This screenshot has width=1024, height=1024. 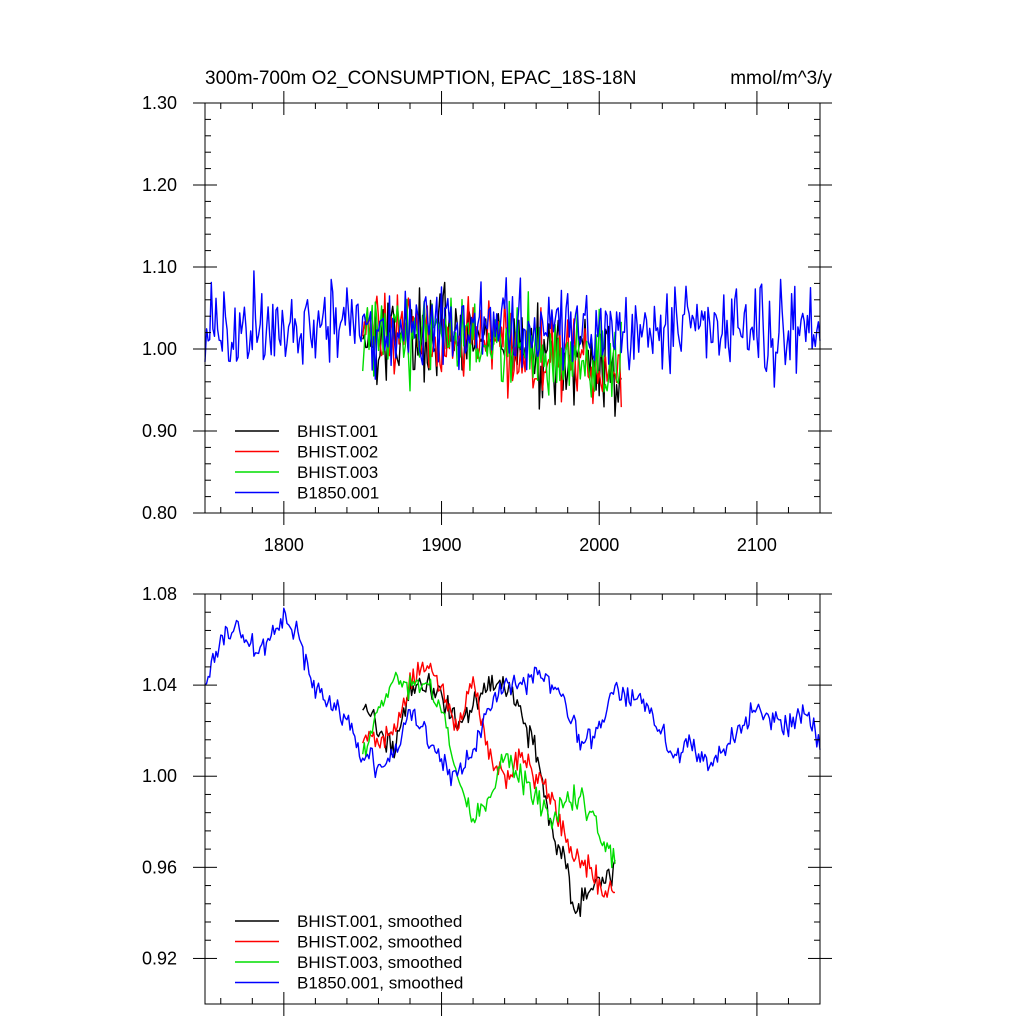 What do you see at coordinates (159, 958) in the screenshot?
I see `bottom-y-tick-label: 0.92` at bounding box center [159, 958].